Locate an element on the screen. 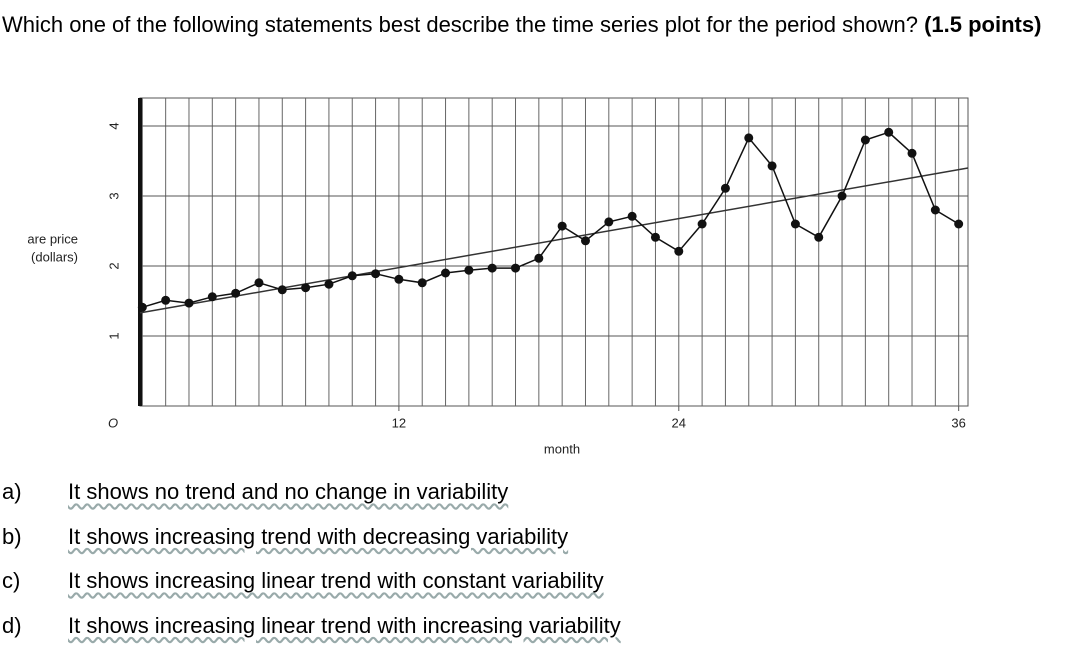 The height and width of the screenshot is (658, 1082). option-letter: c) is located at coordinates (11, 580).